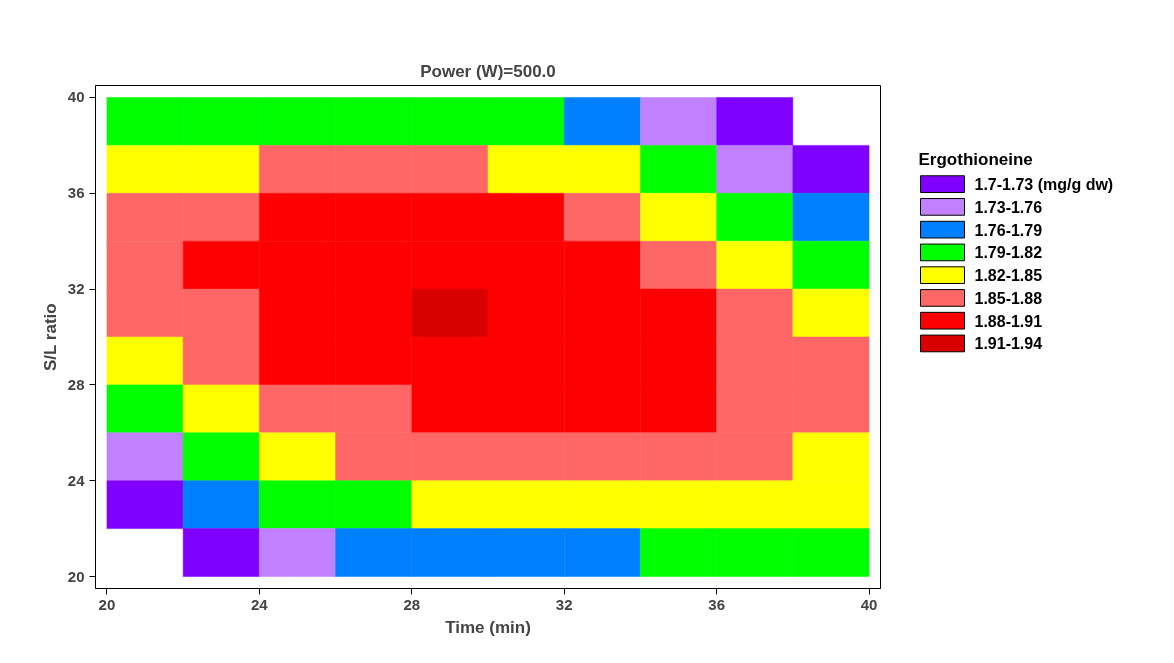 This screenshot has height=663, width=1174. Describe the element at coordinates (1008, 276) in the screenshot. I see `color-bar-label: 1.82-1.85` at that location.